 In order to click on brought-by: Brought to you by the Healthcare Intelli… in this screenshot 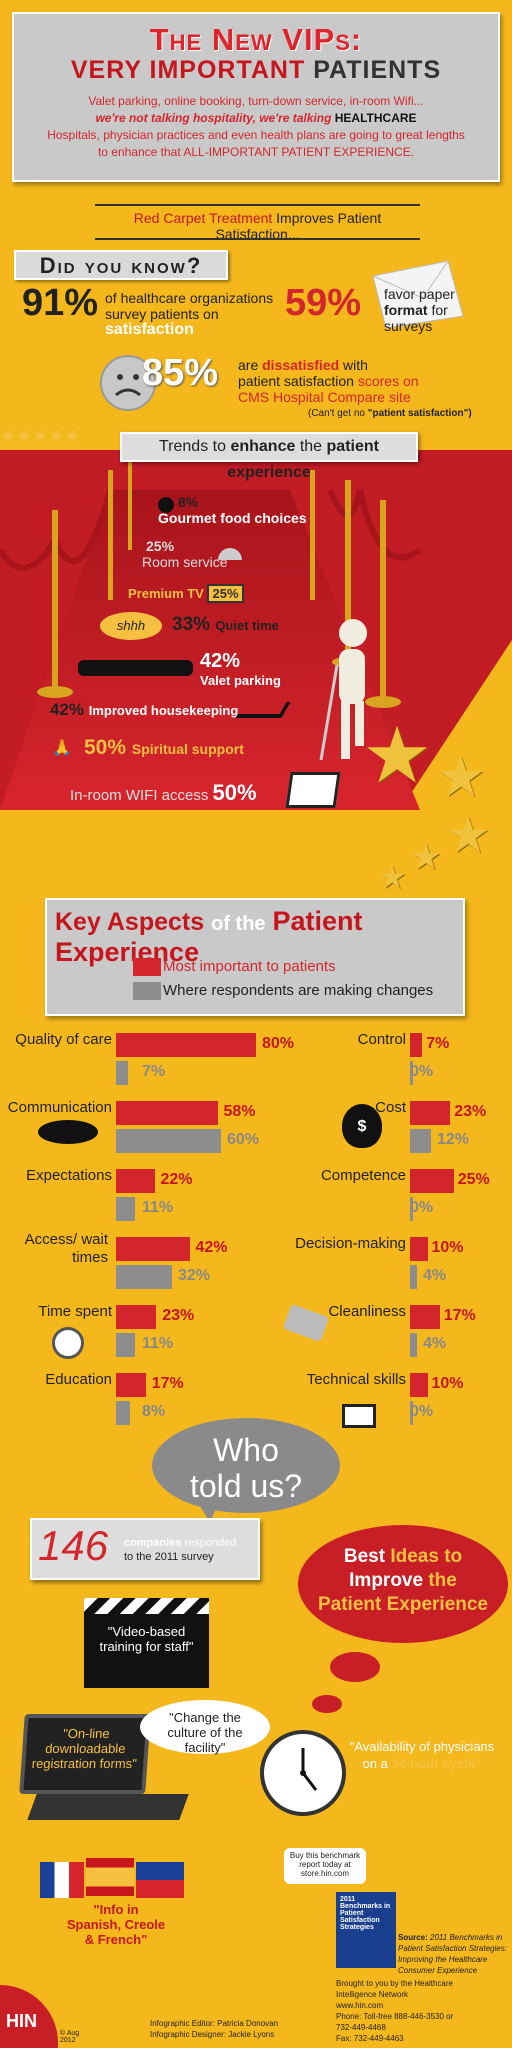, I will do `click(421, 2011)`.